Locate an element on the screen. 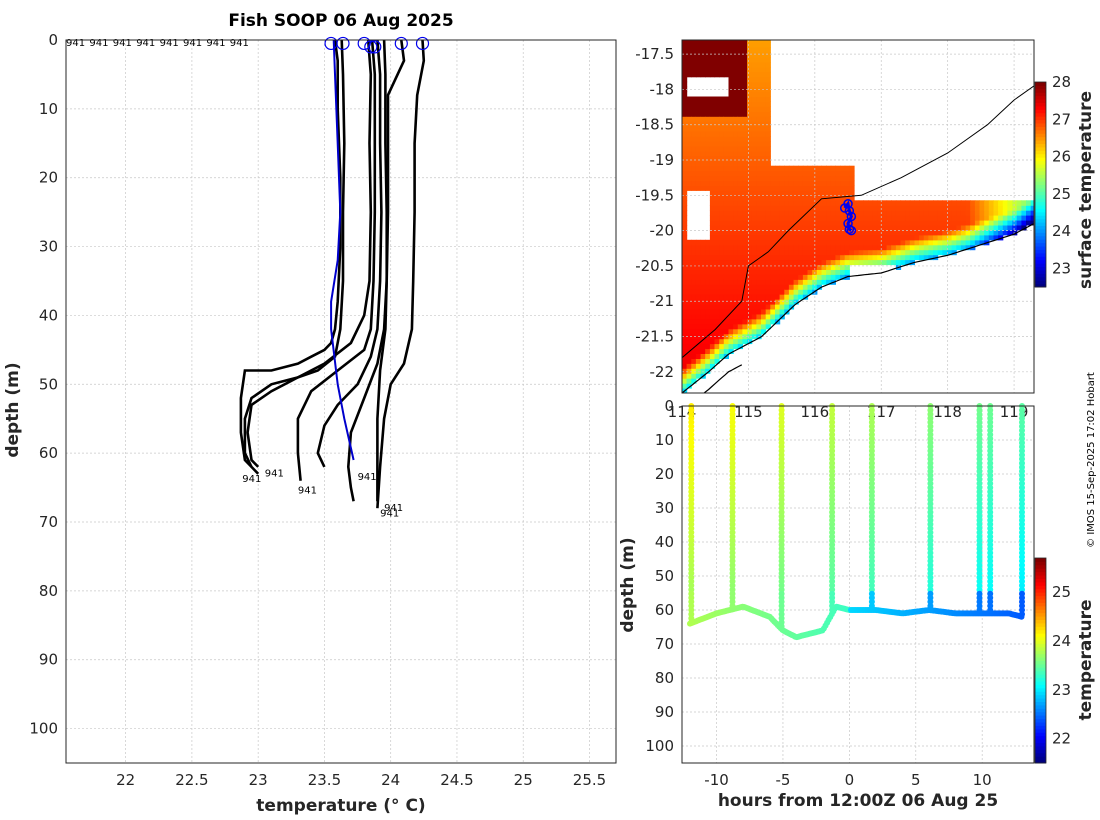  map-ytick: -20 is located at coordinates (662, 231).